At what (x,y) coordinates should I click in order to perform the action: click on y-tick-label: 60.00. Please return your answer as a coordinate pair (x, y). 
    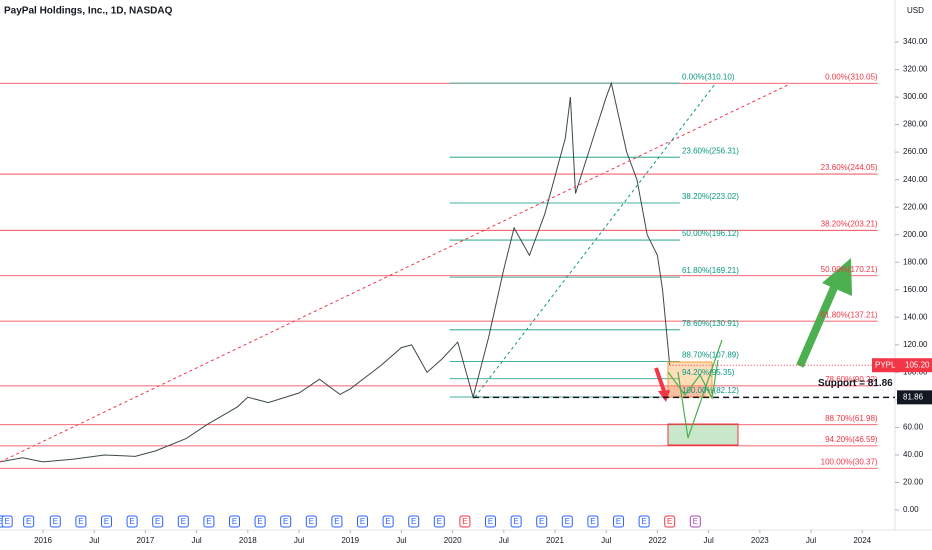
    Looking at the image, I should click on (913, 427).